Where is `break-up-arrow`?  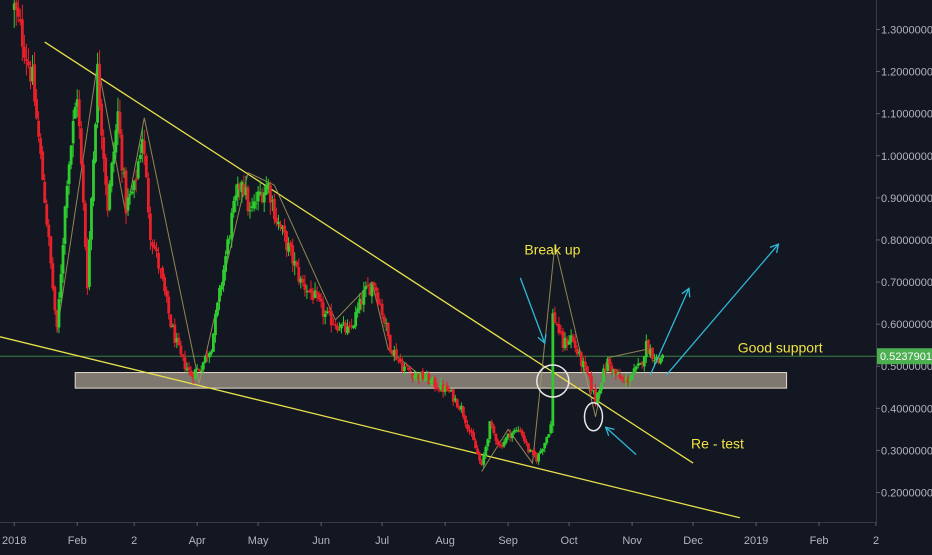 break-up-arrow is located at coordinates (533, 311).